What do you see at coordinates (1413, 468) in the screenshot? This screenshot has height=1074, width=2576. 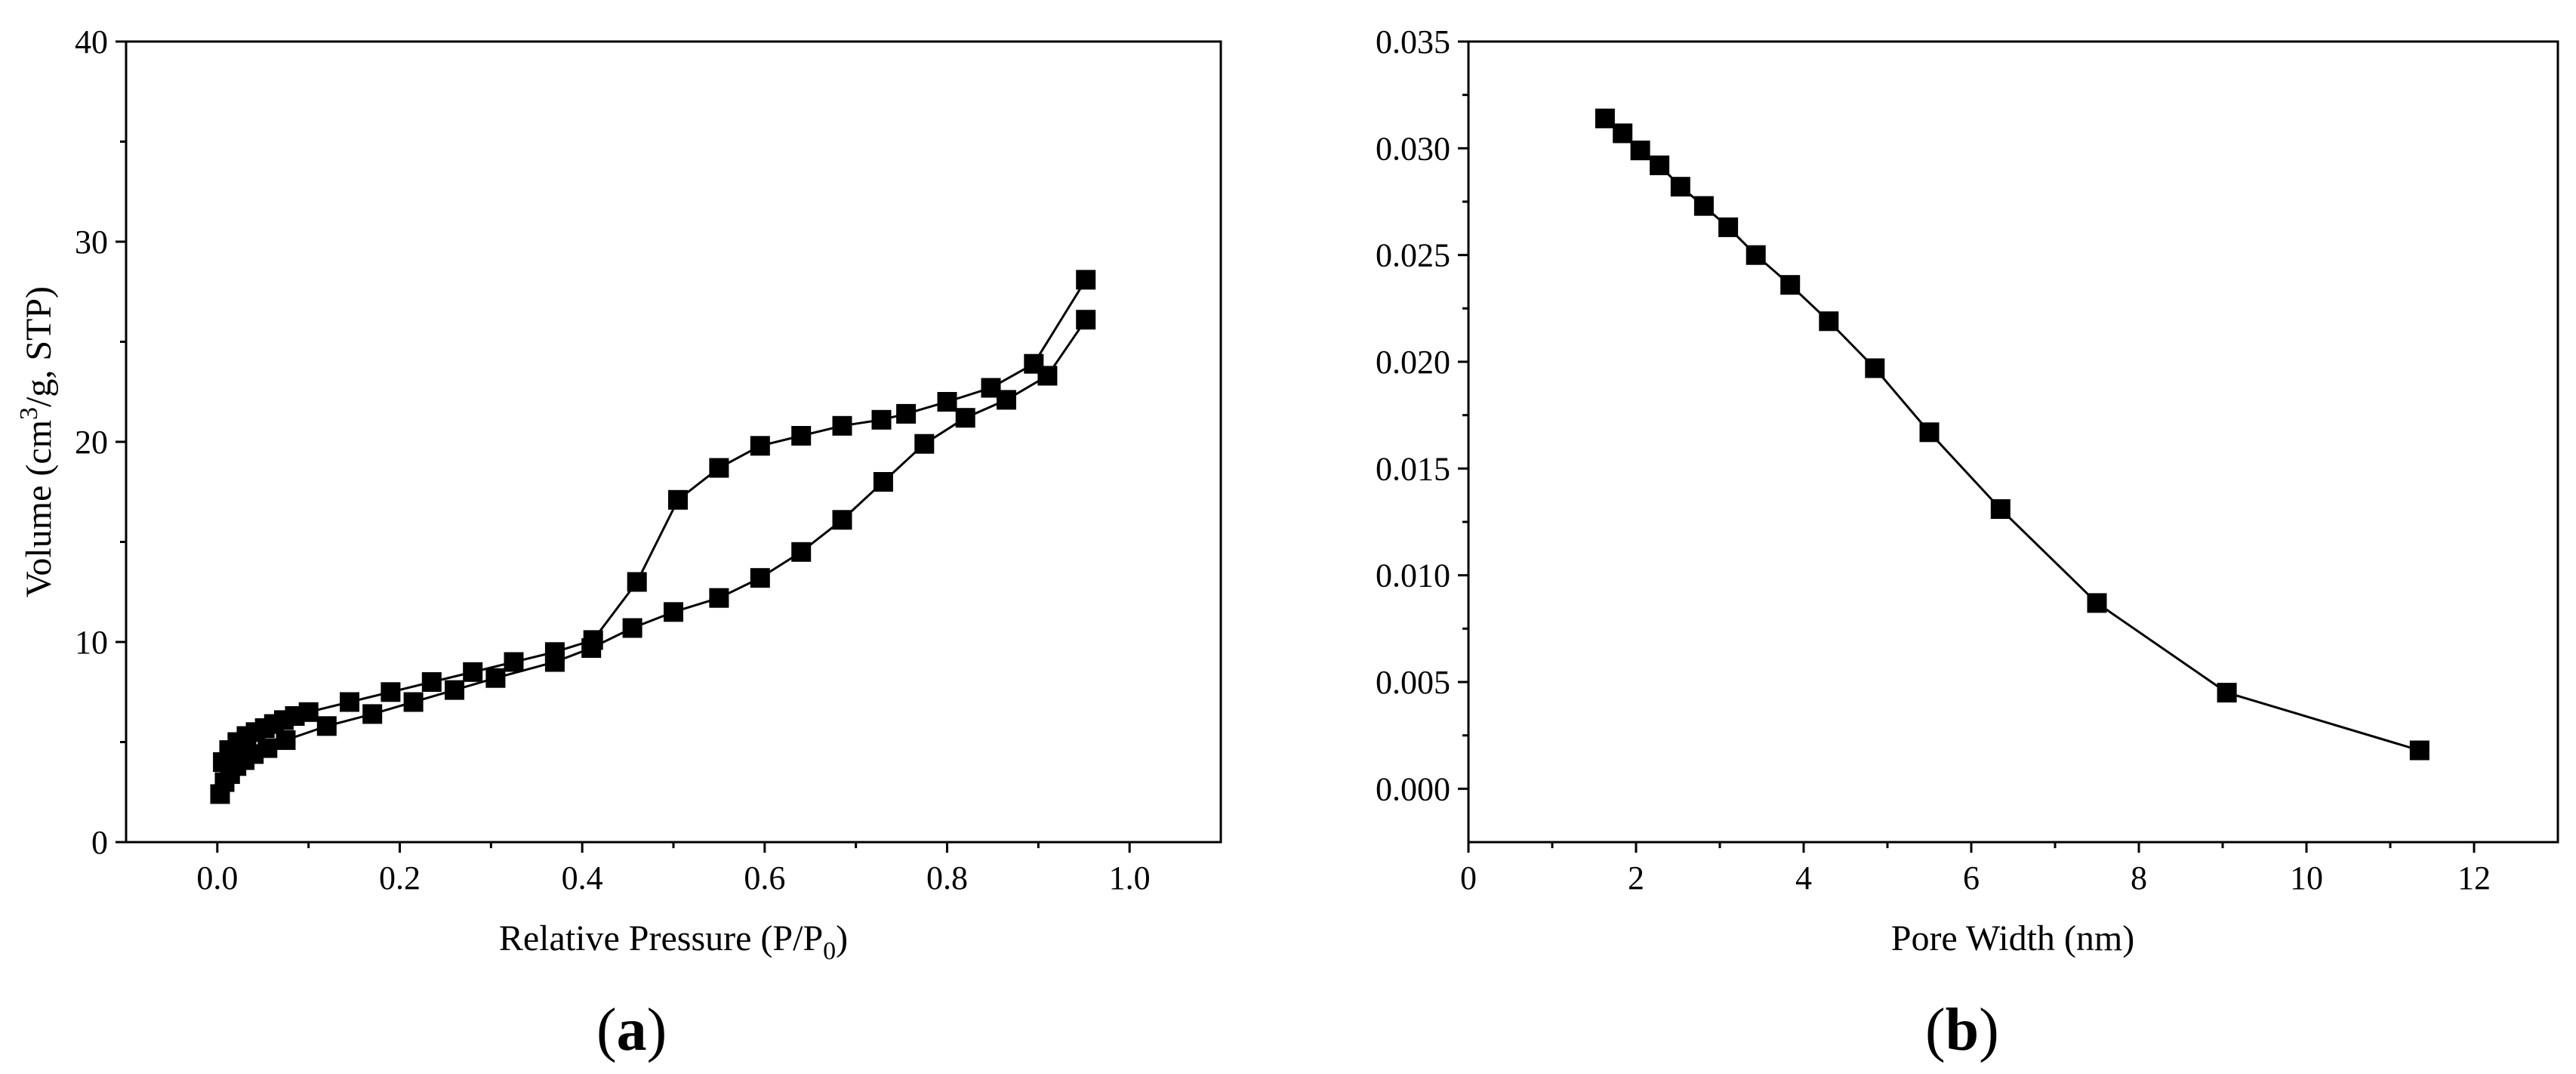 I see `y-tick-label: 0.015` at bounding box center [1413, 468].